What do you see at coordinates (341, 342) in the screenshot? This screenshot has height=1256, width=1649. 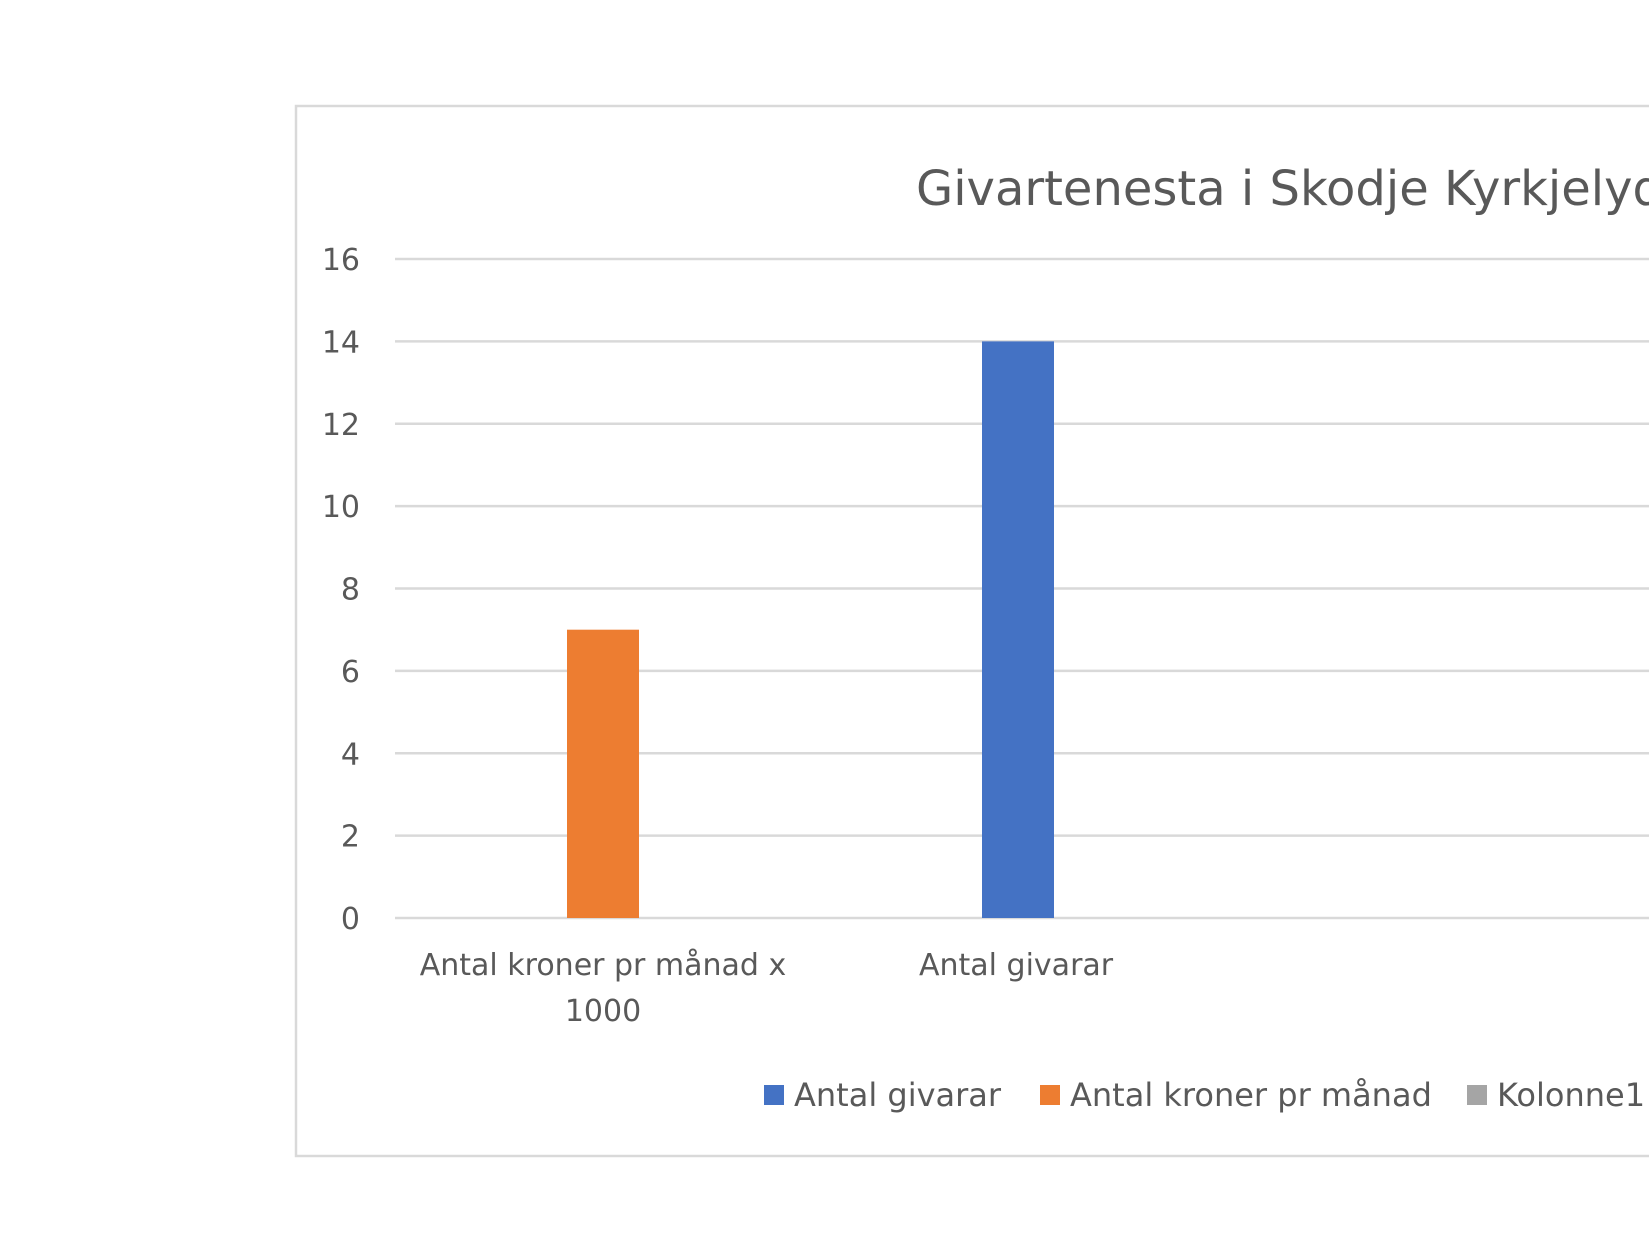 I see `y-tick-label: 14` at bounding box center [341, 342].